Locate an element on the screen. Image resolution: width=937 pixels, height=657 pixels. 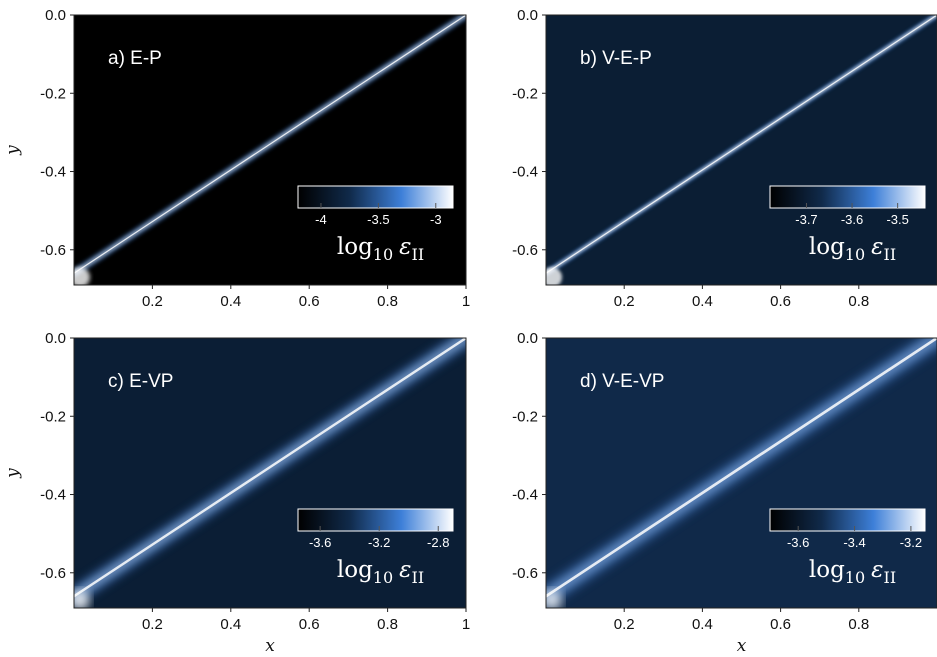
colorbar-tick-label: -4 is located at coordinates (321, 219).